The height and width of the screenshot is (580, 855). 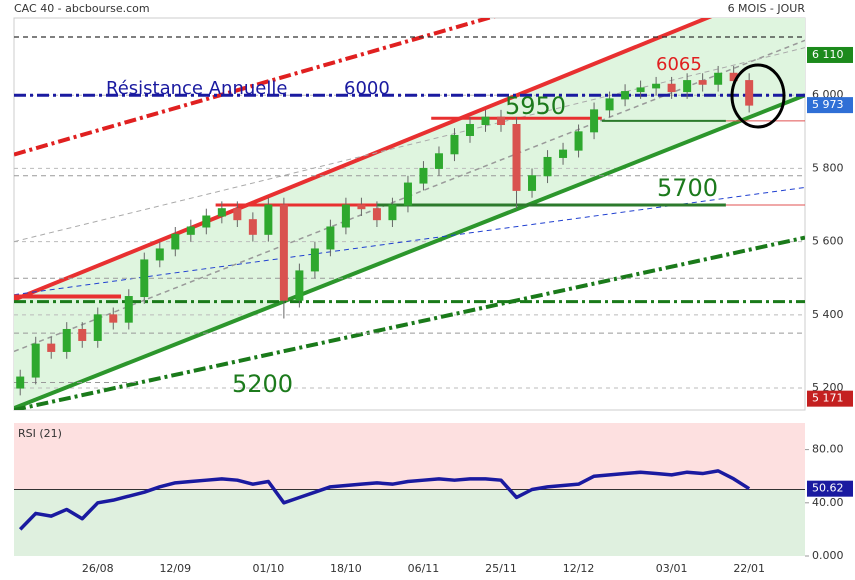 I want to click on x-tick-label: 03/01, so click(x=672, y=568).